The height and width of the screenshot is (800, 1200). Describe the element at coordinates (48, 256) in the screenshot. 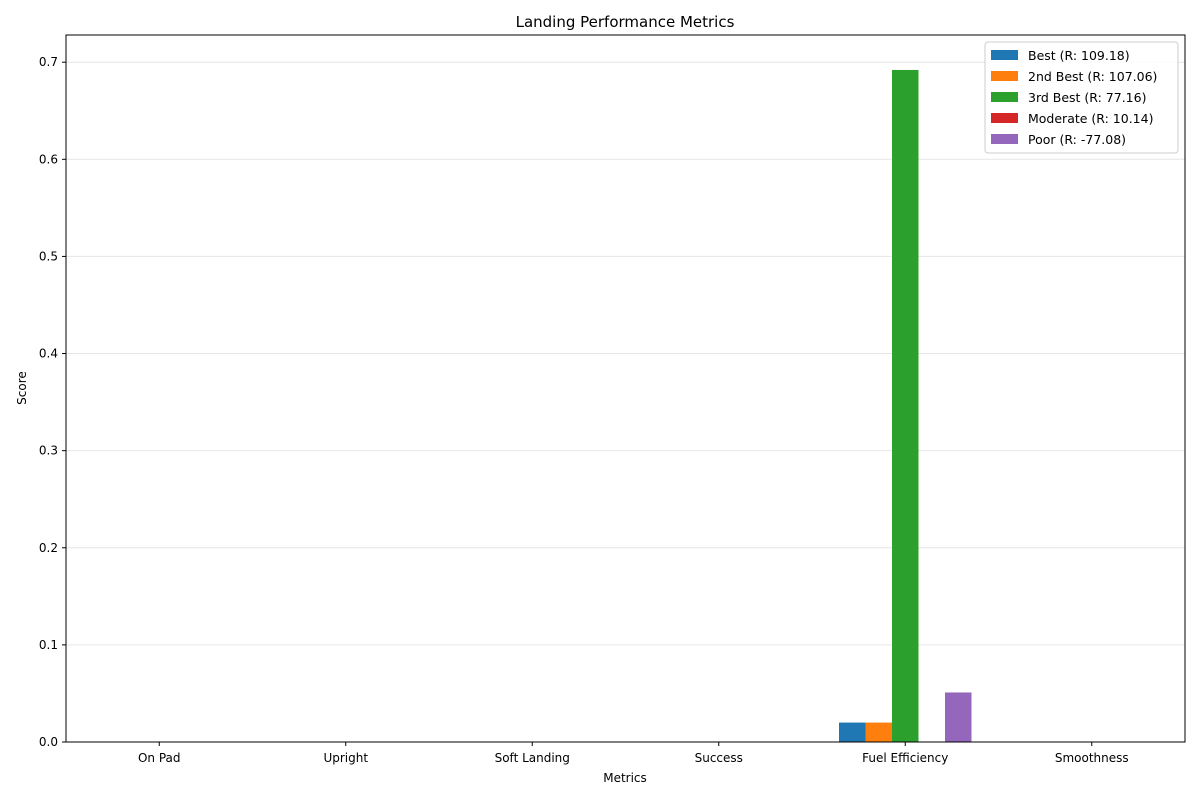

I see `y-tick-label: 0.5` at that location.